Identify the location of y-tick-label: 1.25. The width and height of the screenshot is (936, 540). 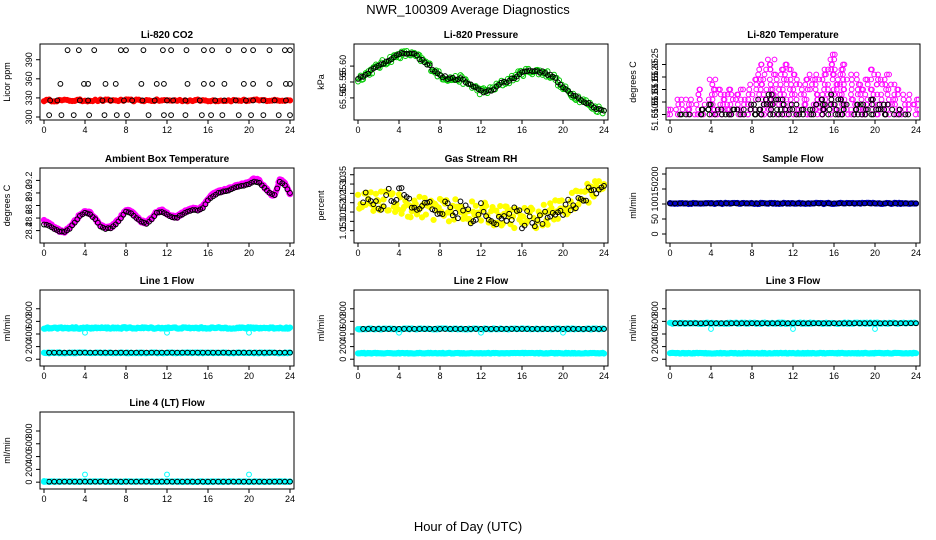
(343, 194).